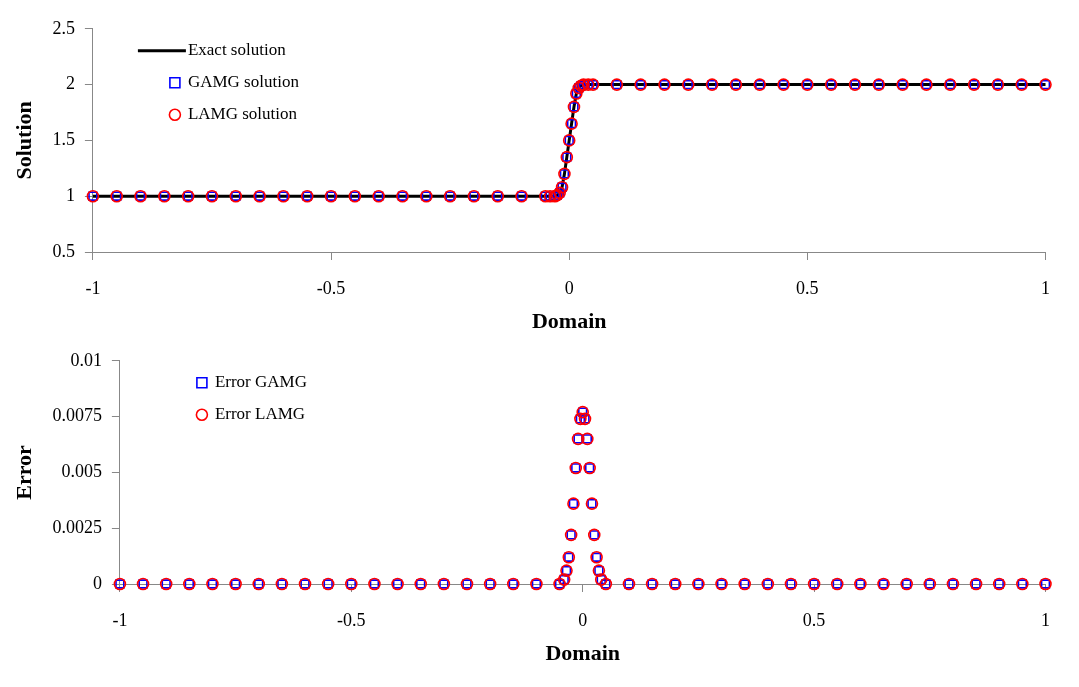 The image size is (1079, 687). What do you see at coordinates (260, 414) in the screenshot?
I see `legend-label: Error LAMG` at bounding box center [260, 414].